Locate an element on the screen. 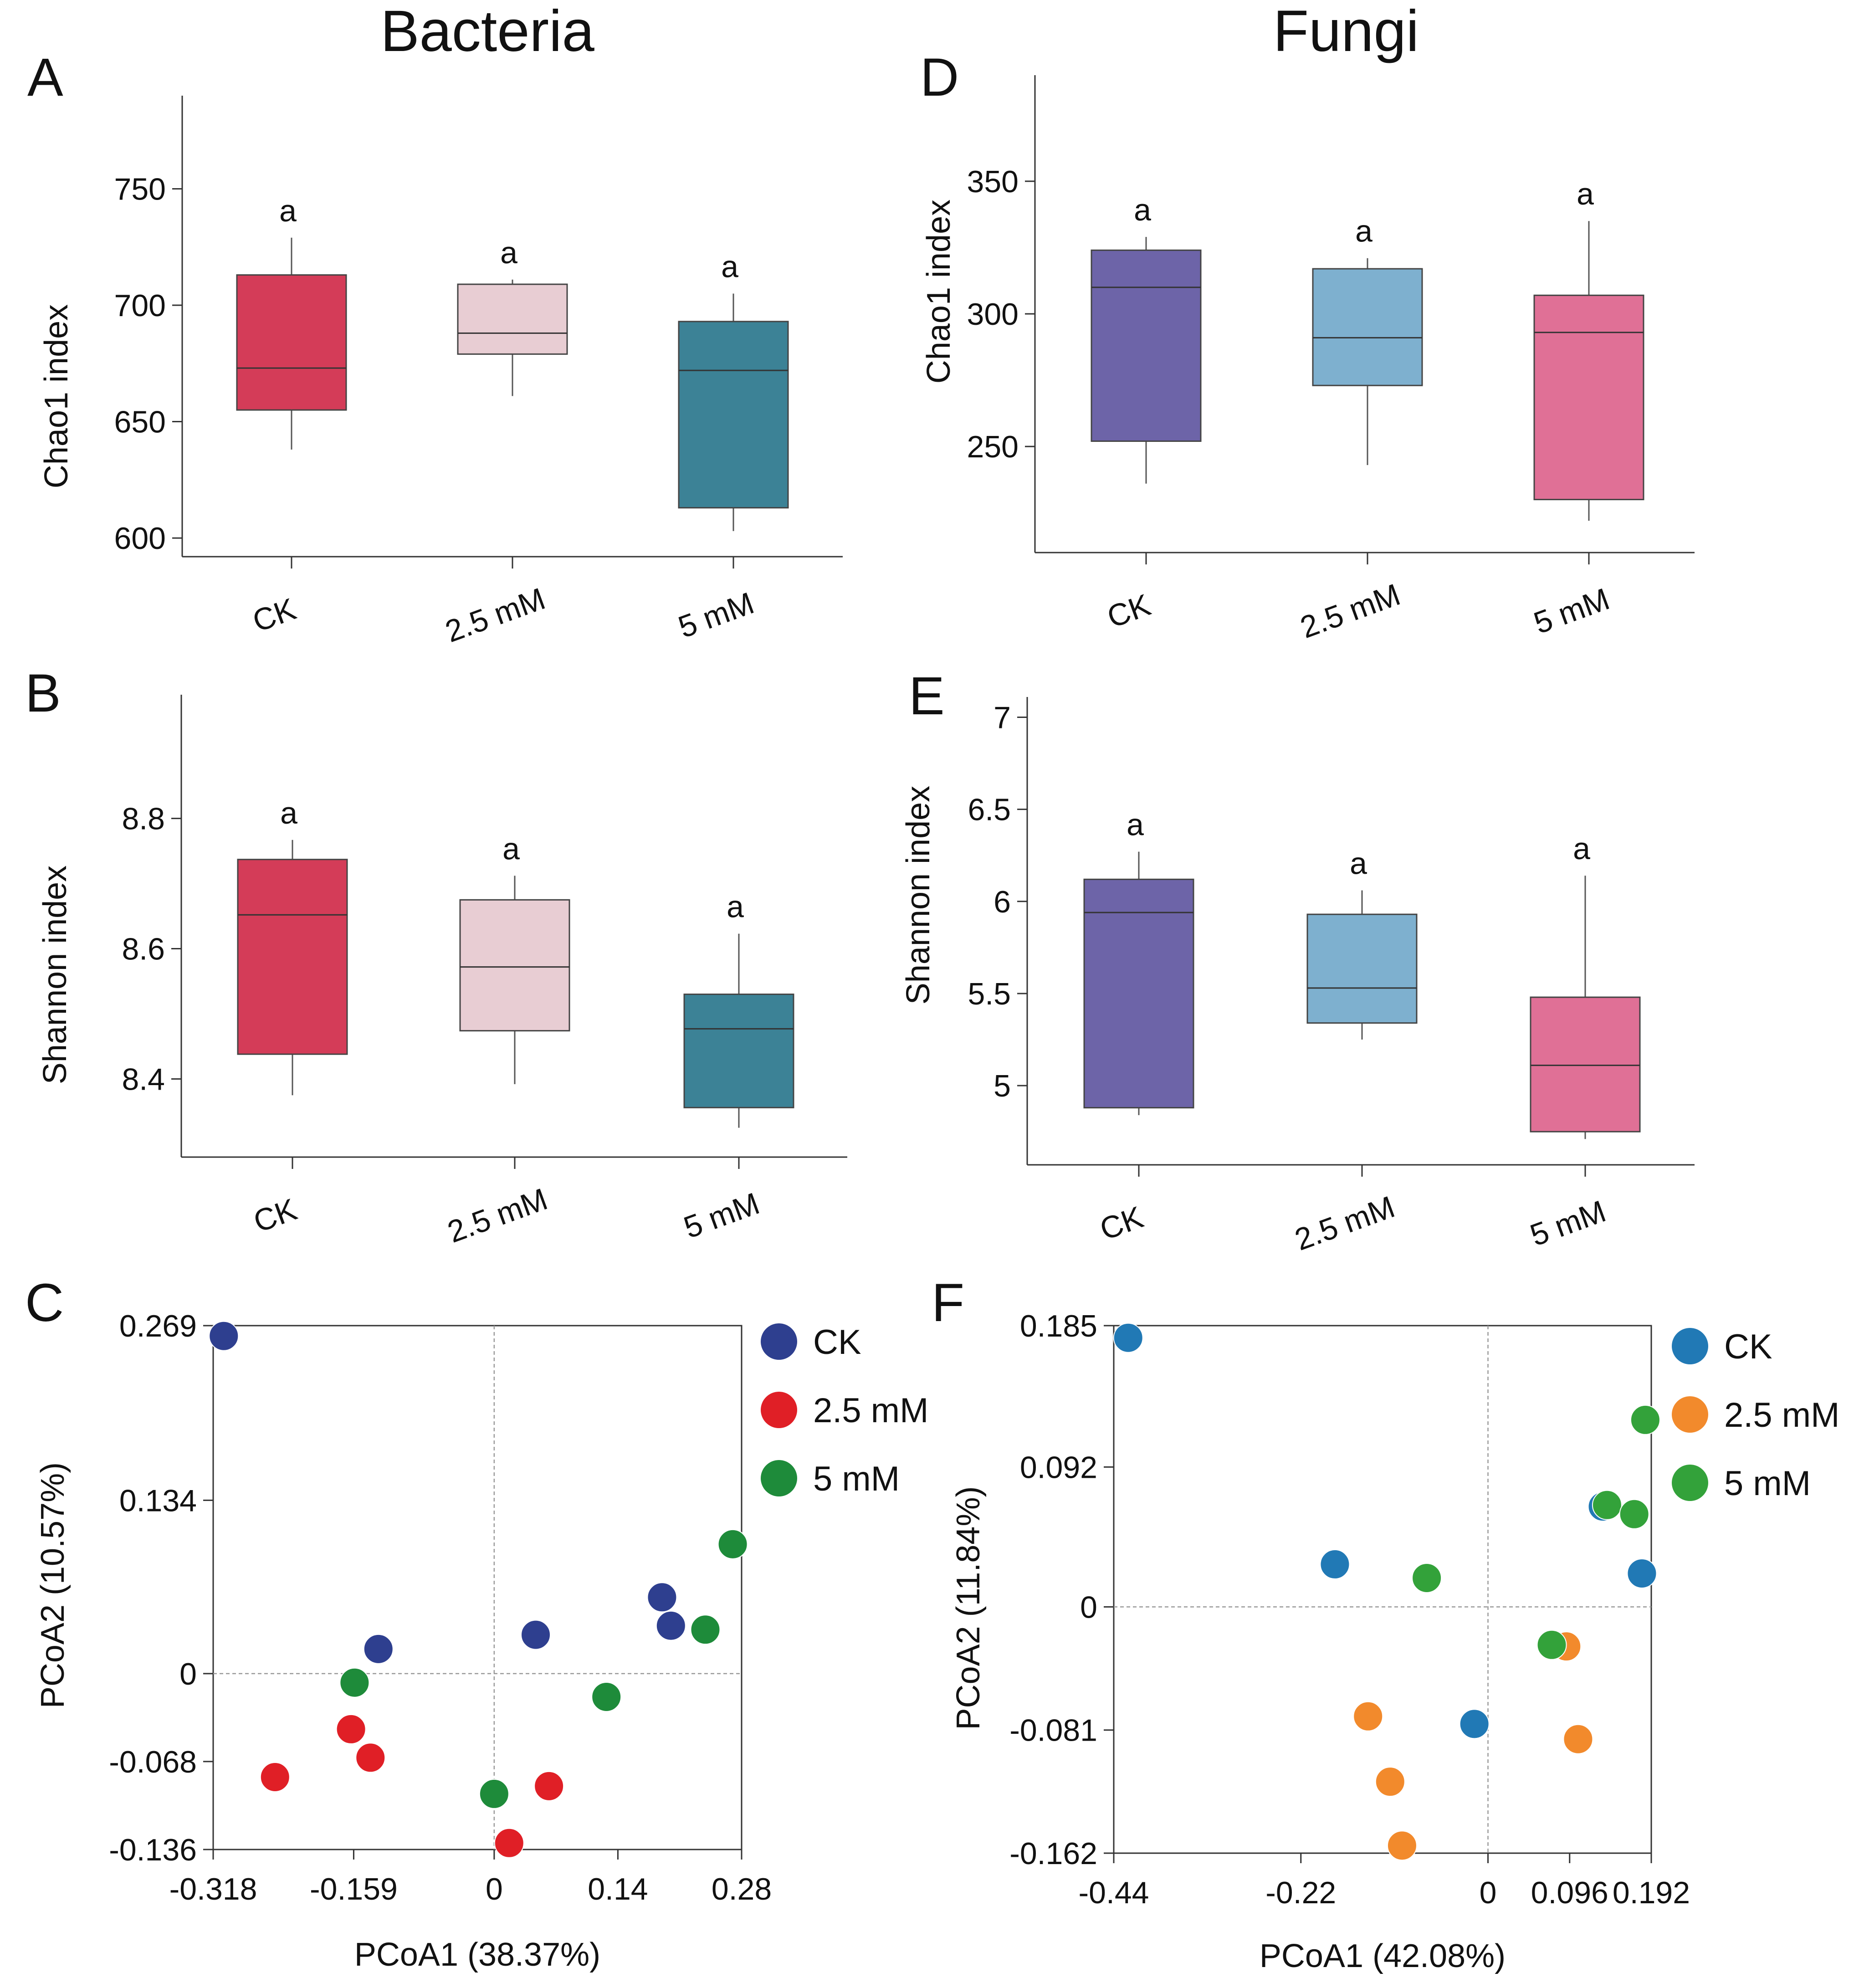 Image resolution: width=1859 pixels, height=1988 pixels. fungi-column-title: Fungi is located at coordinates (1346, 32).